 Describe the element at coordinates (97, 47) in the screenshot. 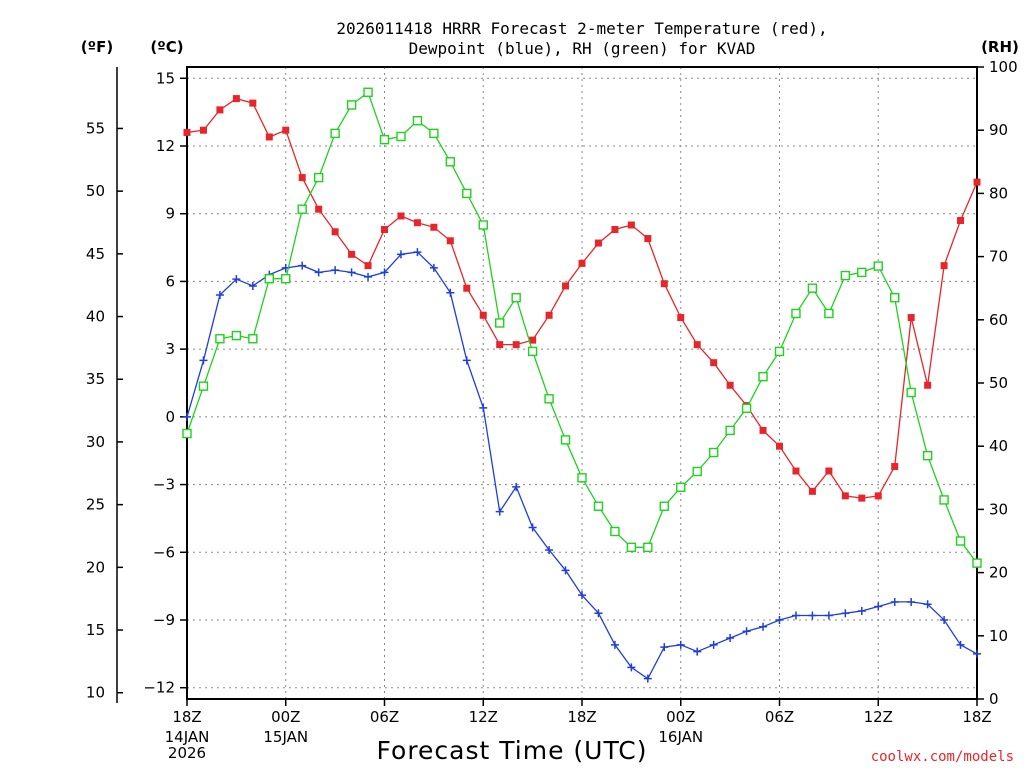

I see `fahrenheit-unit-label: (ºF)` at that location.